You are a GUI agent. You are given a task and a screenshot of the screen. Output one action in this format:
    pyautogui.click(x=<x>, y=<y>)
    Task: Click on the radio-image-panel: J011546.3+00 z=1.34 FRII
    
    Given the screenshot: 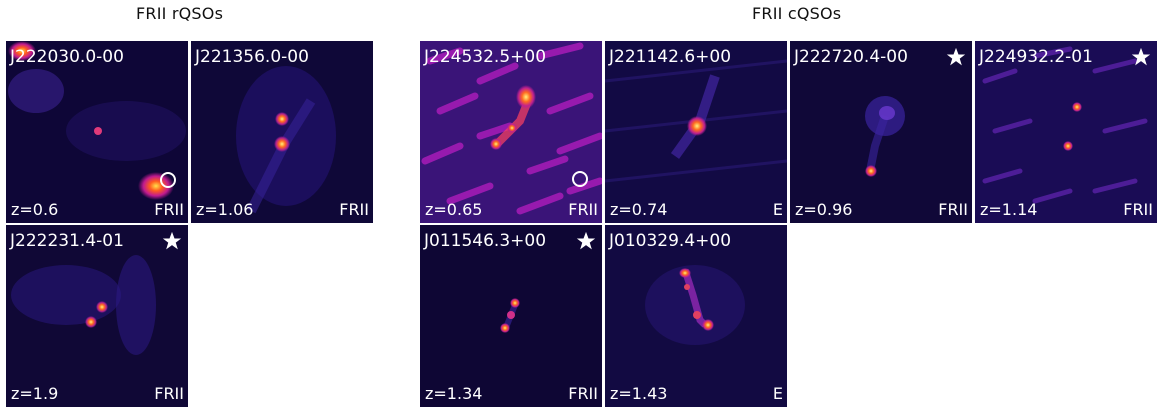 What is the action you would take?
    pyautogui.click(x=511, y=316)
    